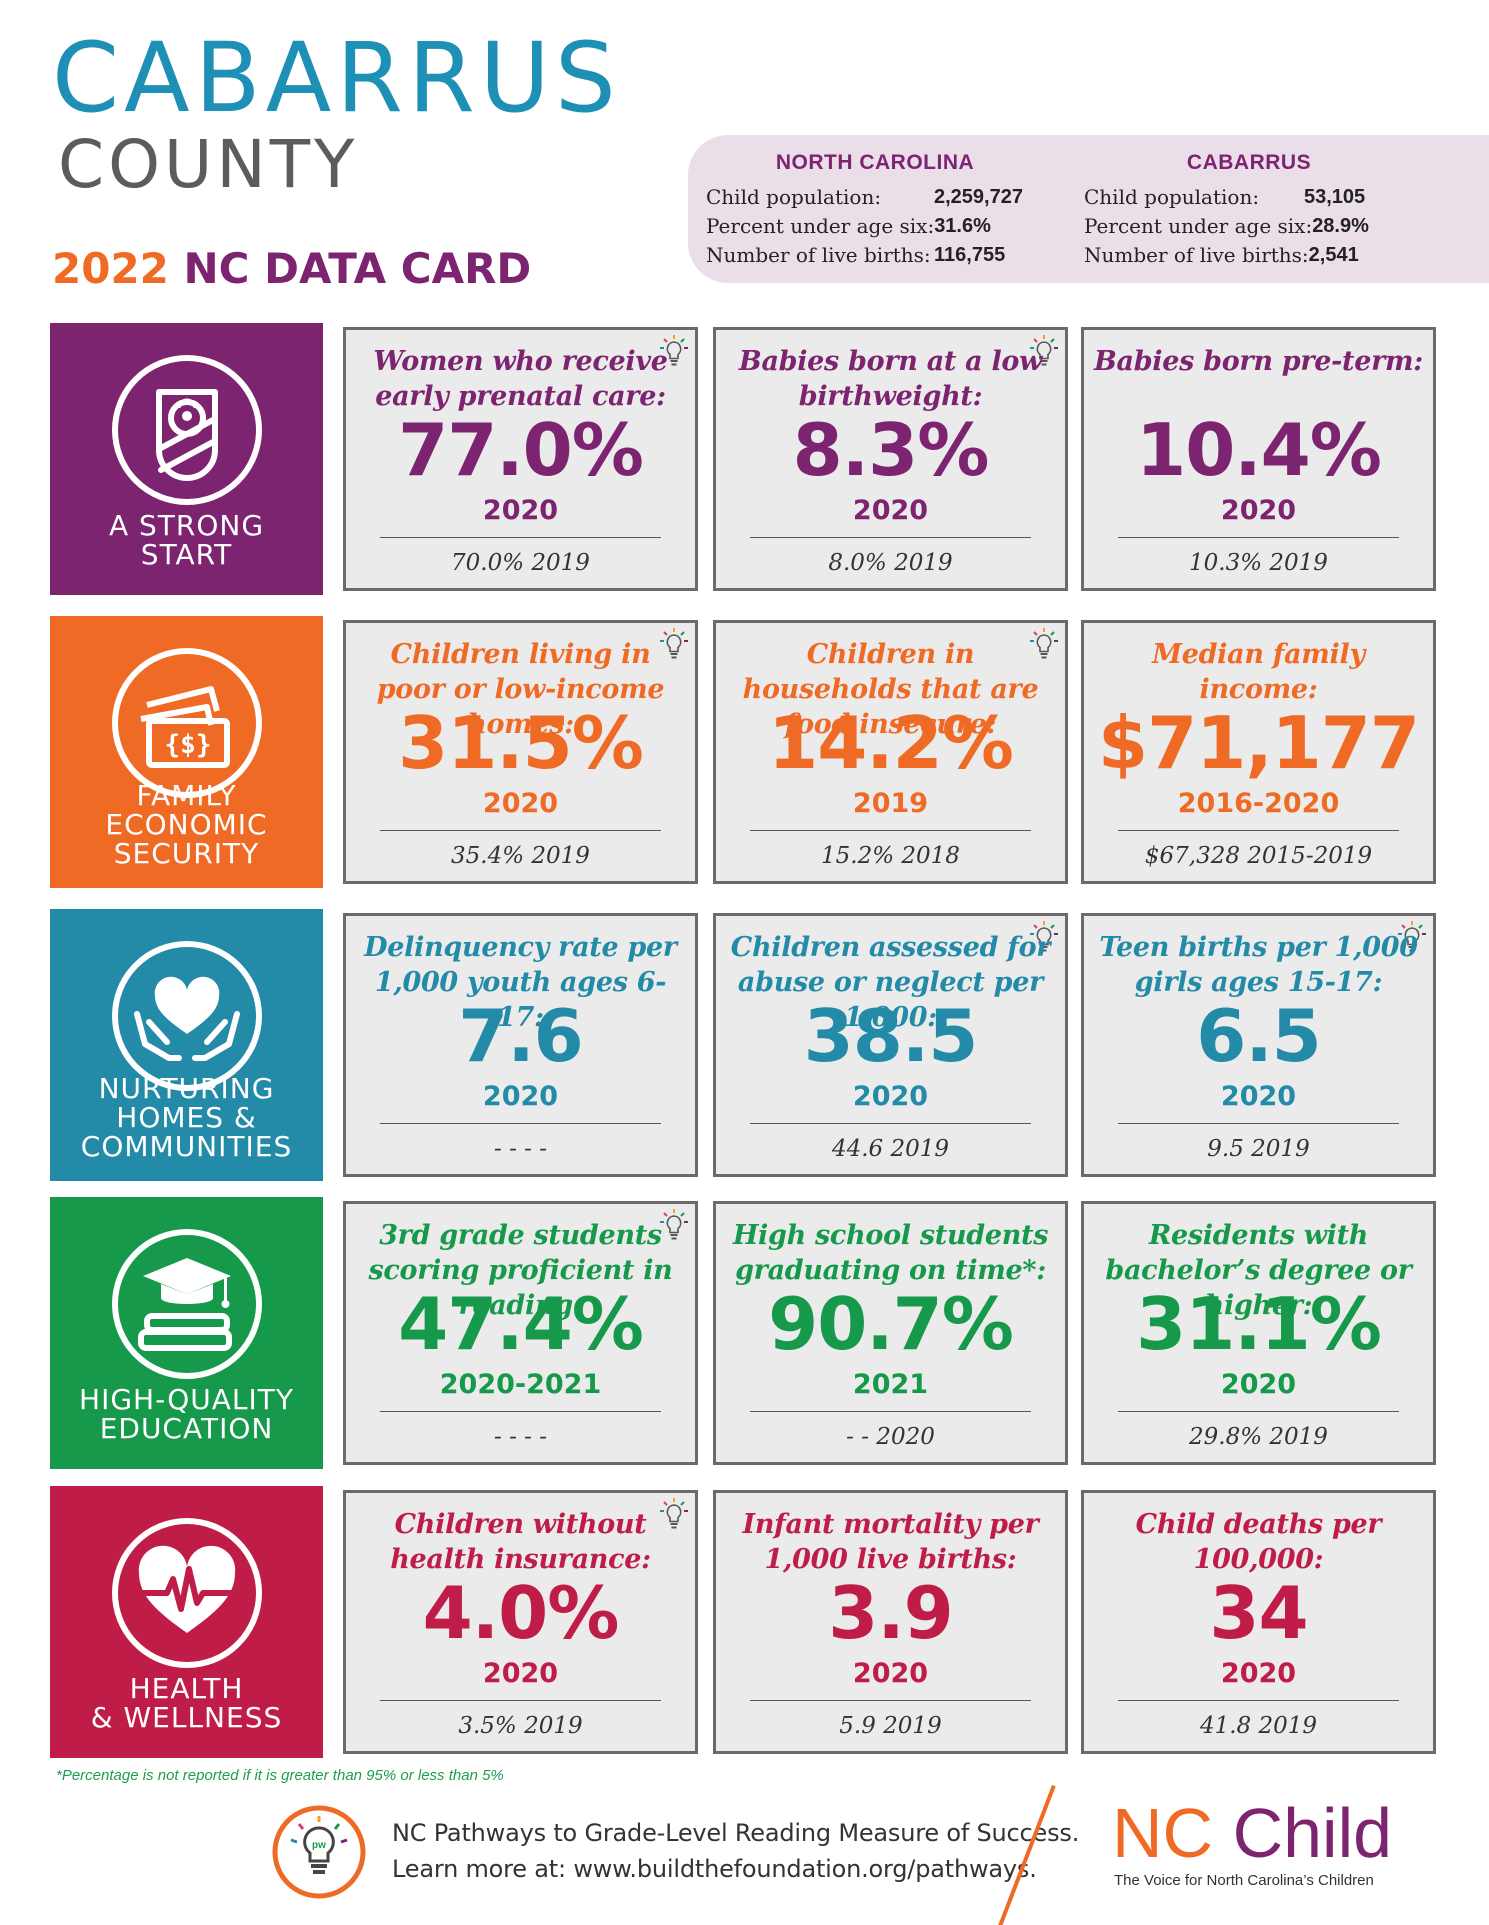 This screenshot has width=1489, height=1925. I want to click on indicator-value: 77.0%, so click(521, 450).